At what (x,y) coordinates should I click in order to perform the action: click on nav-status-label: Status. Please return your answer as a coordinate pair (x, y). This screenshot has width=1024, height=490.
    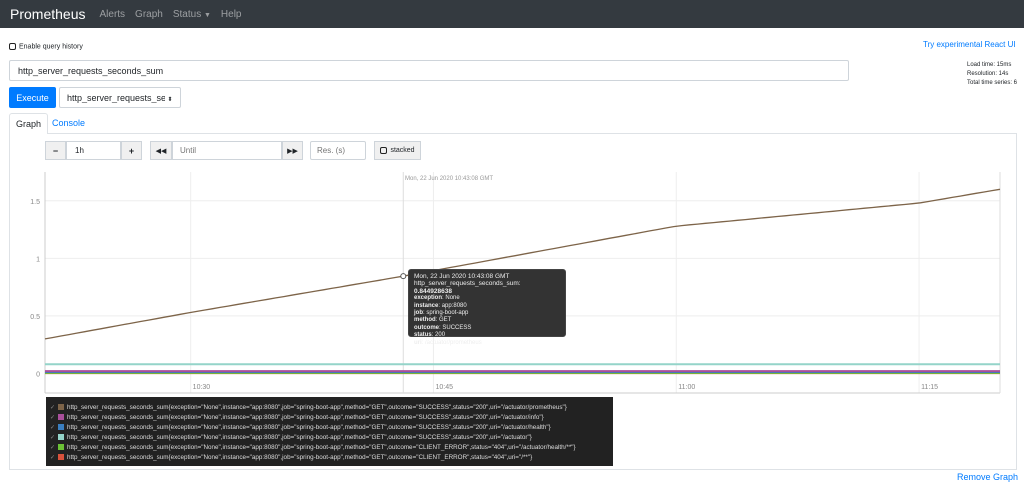
    Looking at the image, I should click on (187, 14).